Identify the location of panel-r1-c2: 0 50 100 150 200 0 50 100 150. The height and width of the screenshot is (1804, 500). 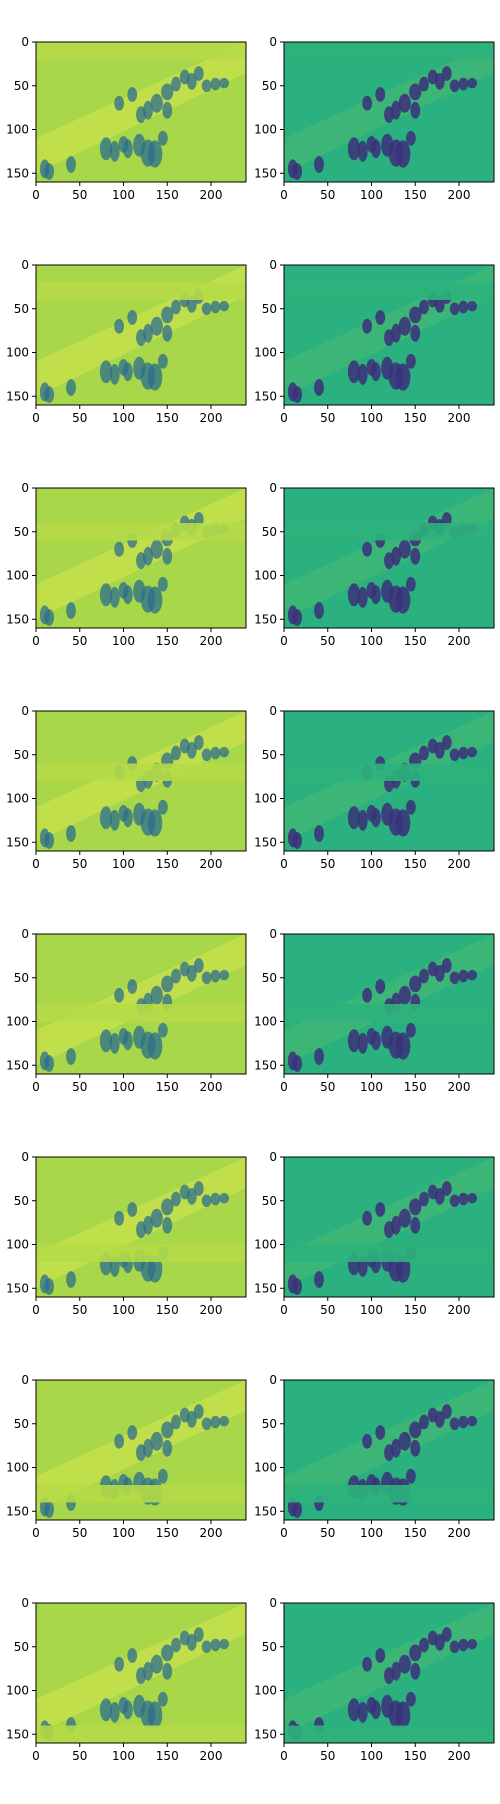
(374, 118).